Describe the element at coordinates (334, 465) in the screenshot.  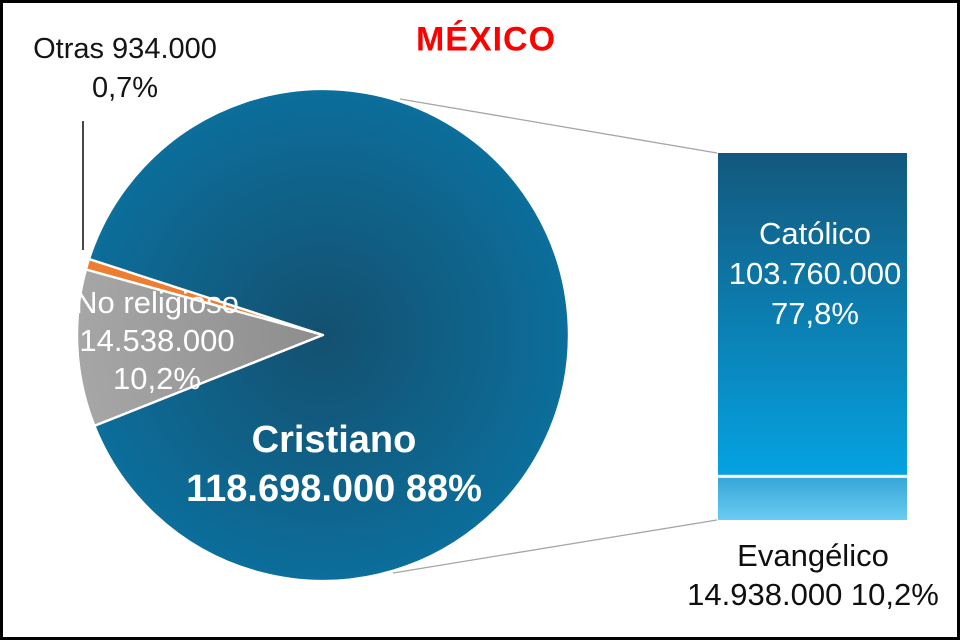
I see `label-cristiano: Cristiano 118.698.000 88%` at that location.